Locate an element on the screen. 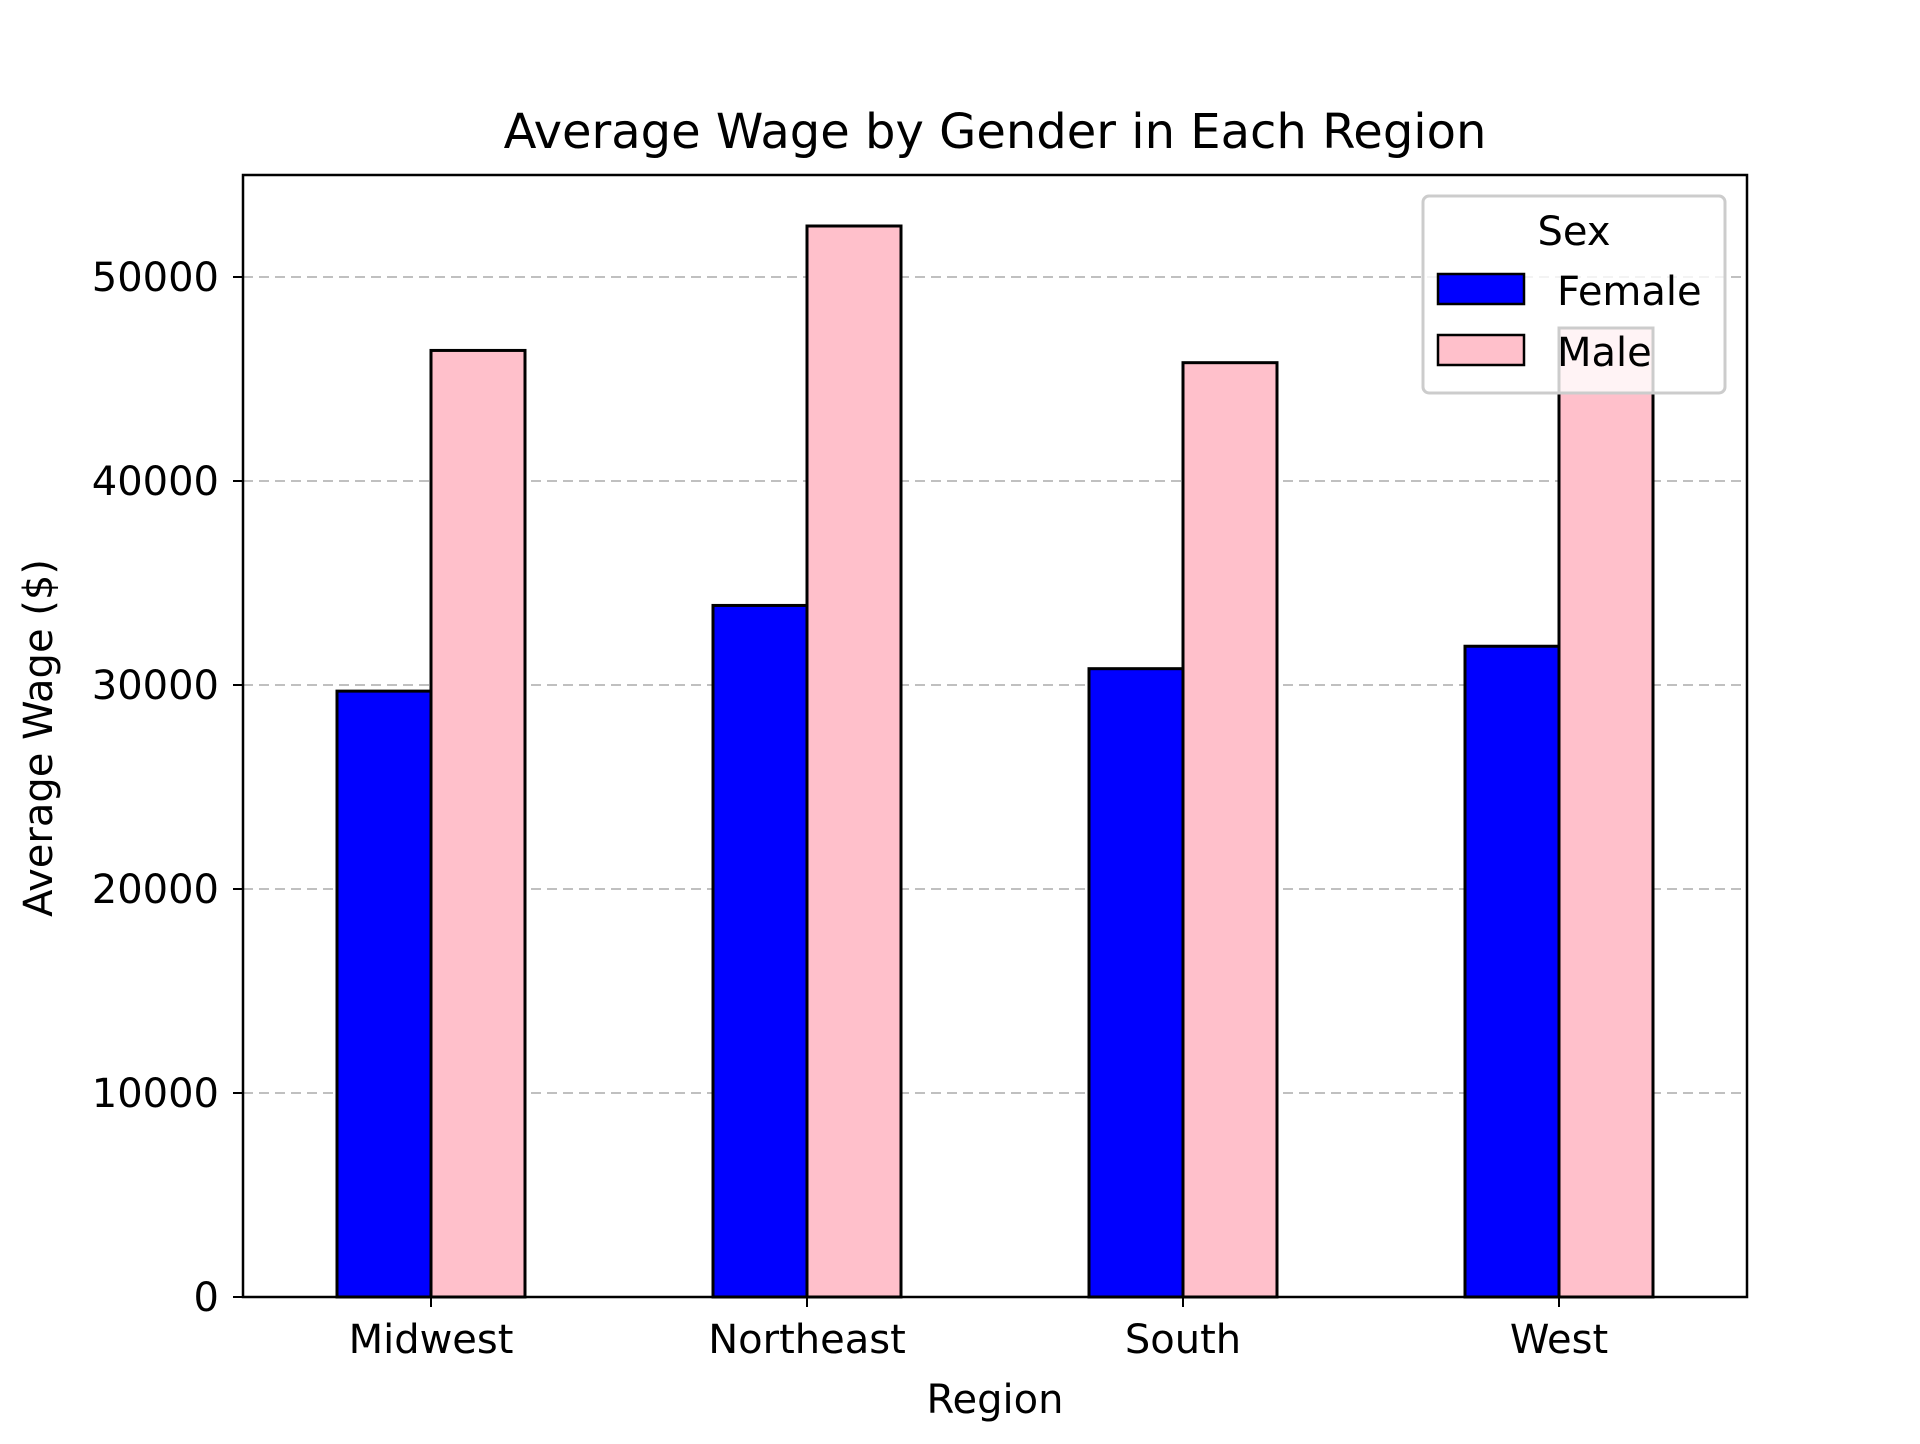 This screenshot has width=1920, height=1444. bar-female-south is located at coordinates (1136, 983).